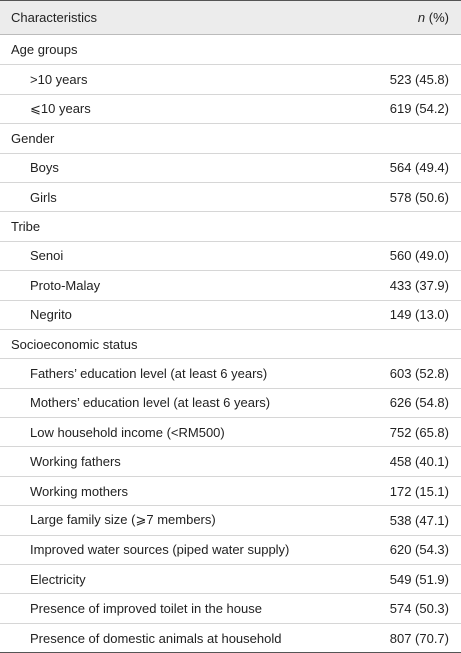  Describe the element at coordinates (146, 609) in the screenshot. I see `row-label: Presence of improved toilet in the house` at that location.